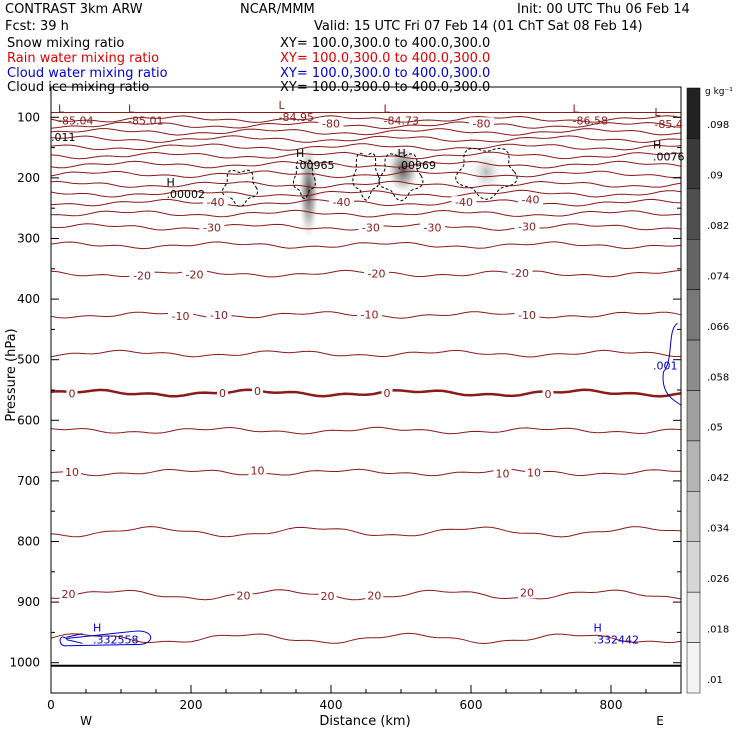 The image size is (740, 740). What do you see at coordinates (28, 178) in the screenshot?
I see `y-tick-label: 200` at bounding box center [28, 178].